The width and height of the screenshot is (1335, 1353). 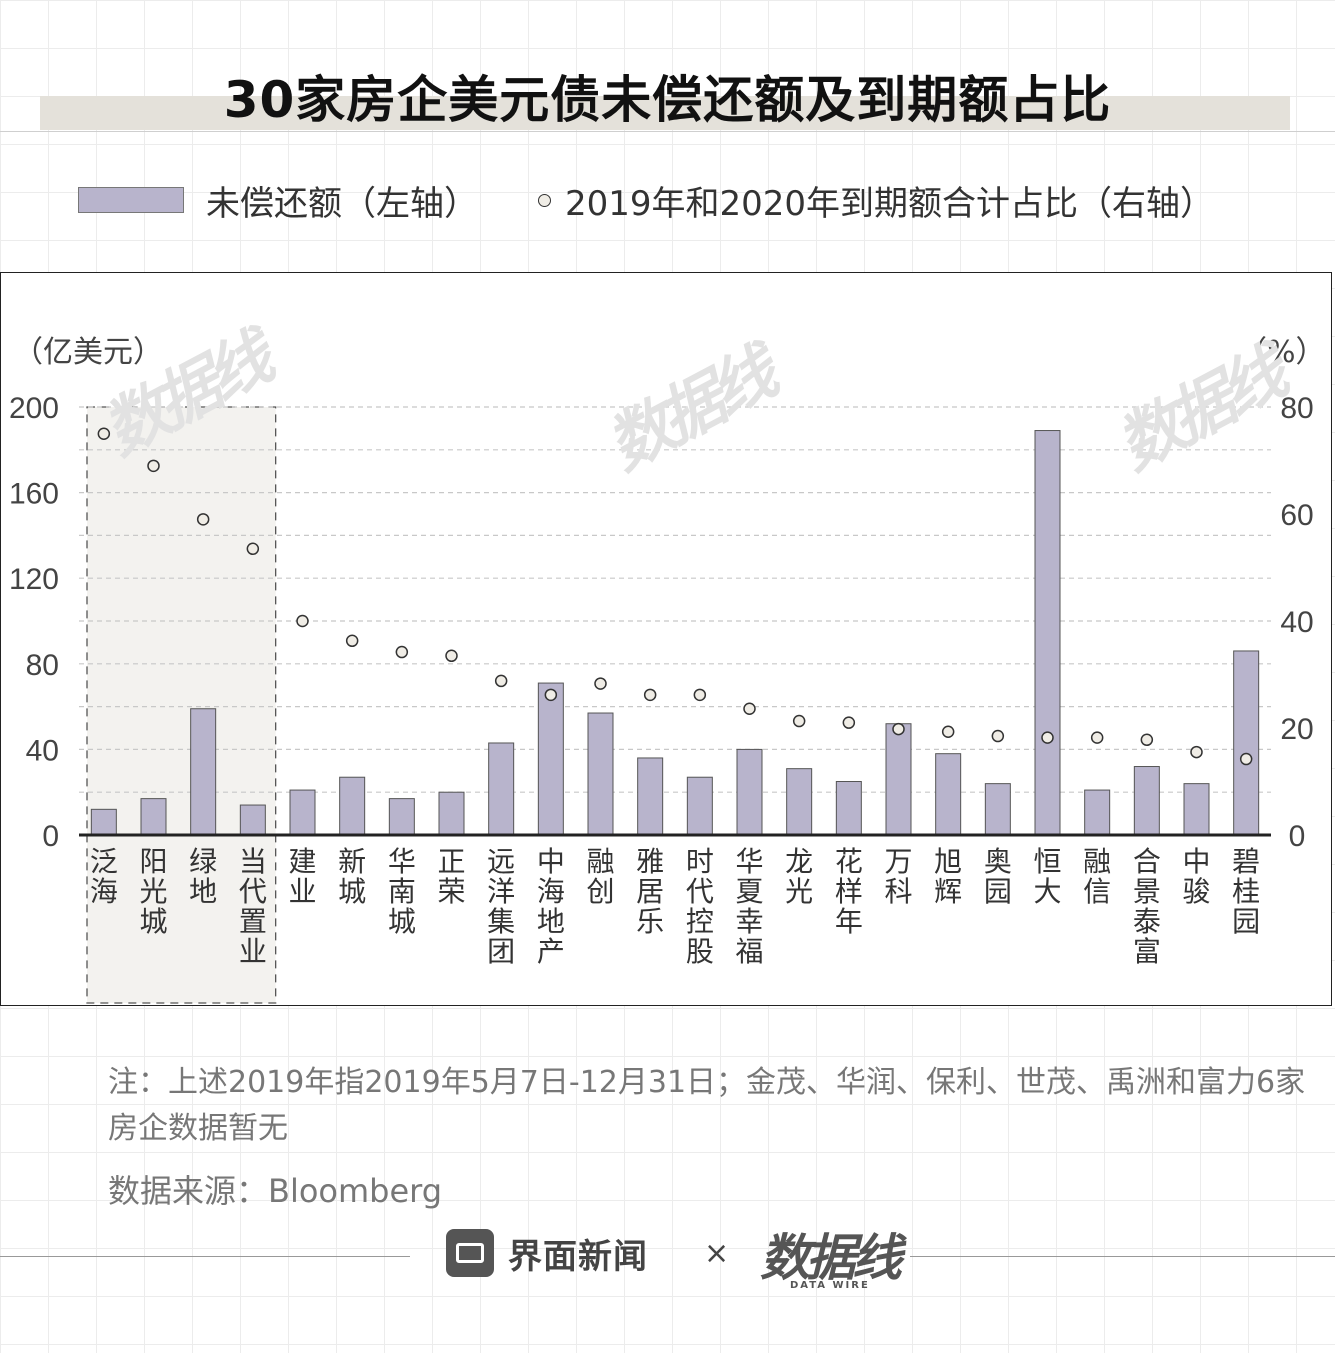 What do you see at coordinates (34, 408) in the screenshot?
I see `left-tick-label: 200` at bounding box center [34, 408].